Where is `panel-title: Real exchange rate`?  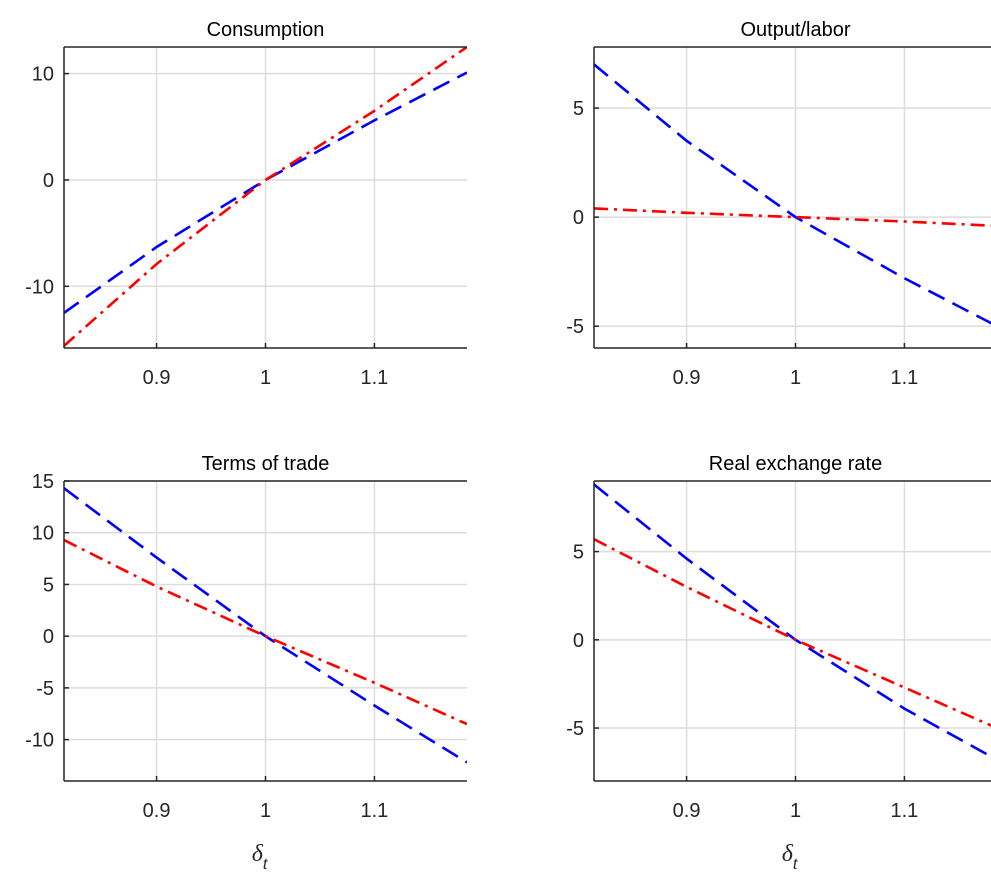
panel-title: Real exchange rate is located at coordinates (795, 464).